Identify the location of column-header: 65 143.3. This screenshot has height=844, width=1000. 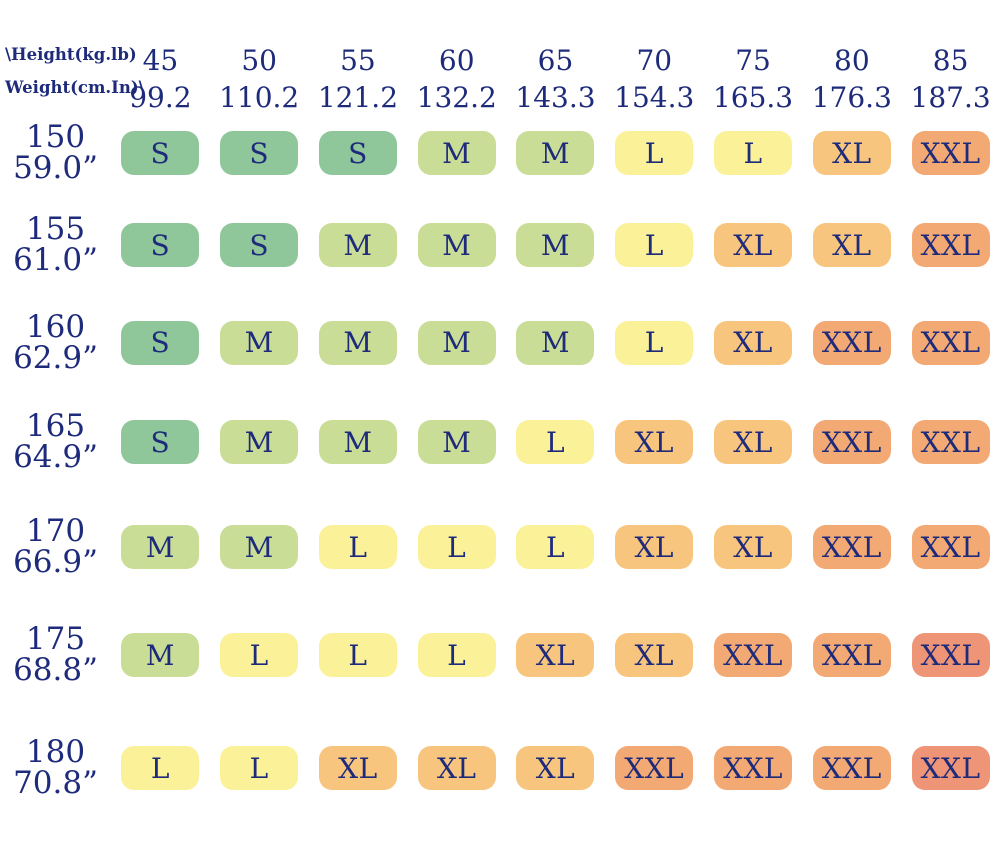
(555, 79).